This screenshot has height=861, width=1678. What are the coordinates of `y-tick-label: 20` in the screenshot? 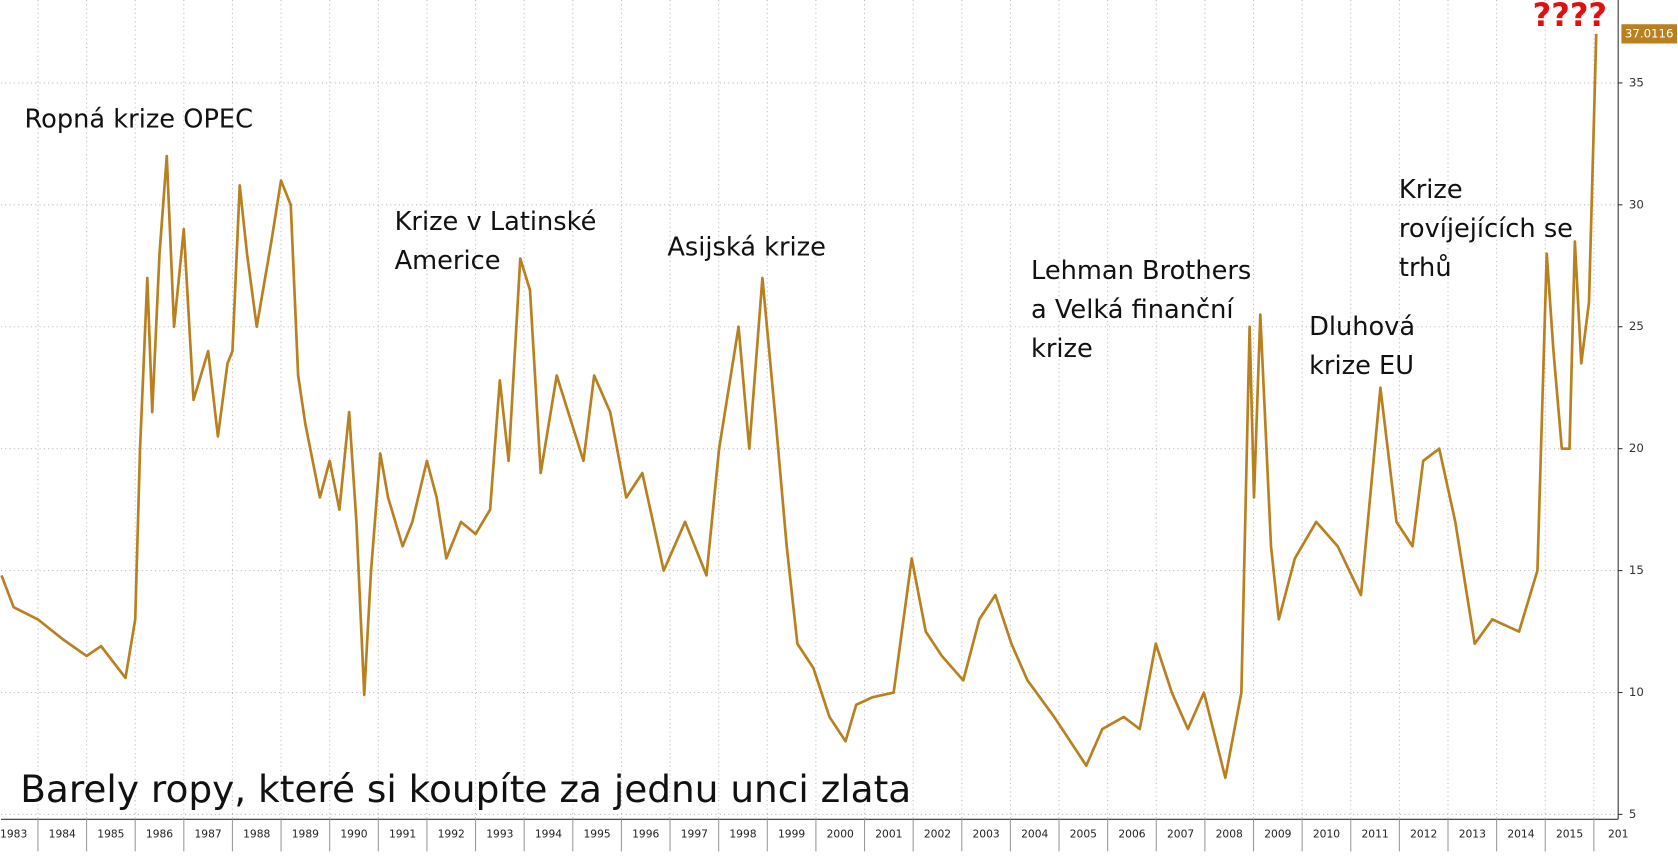 It's located at (1636, 448).